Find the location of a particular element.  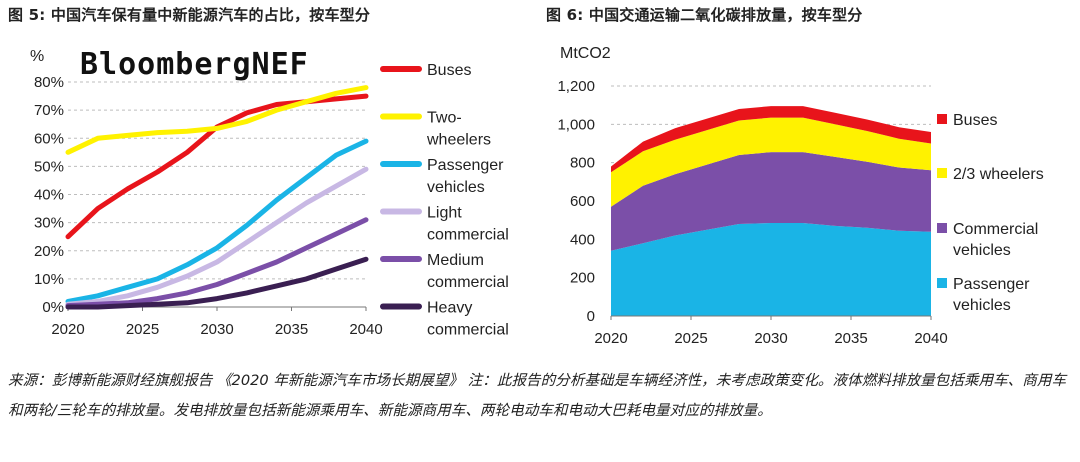

legend-label: Medium is located at coordinates (455, 260).